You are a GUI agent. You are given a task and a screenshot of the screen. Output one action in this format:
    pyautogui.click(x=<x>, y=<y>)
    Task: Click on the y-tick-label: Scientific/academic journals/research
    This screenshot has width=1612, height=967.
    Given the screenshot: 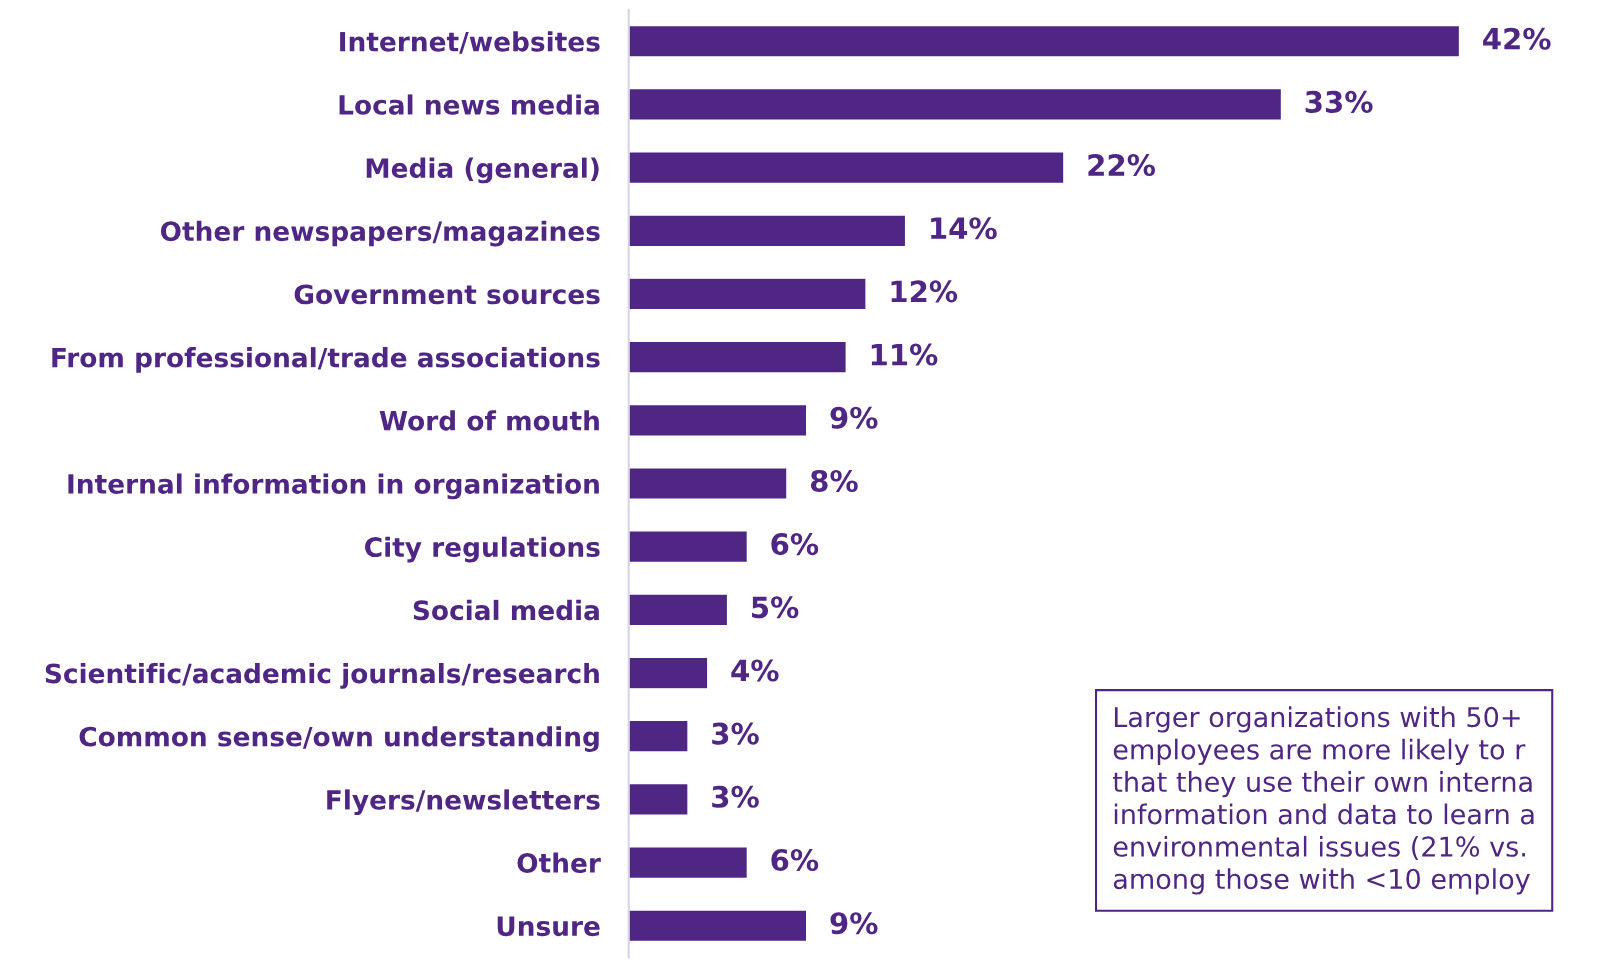 What is the action you would take?
    pyautogui.click(x=322, y=676)
    